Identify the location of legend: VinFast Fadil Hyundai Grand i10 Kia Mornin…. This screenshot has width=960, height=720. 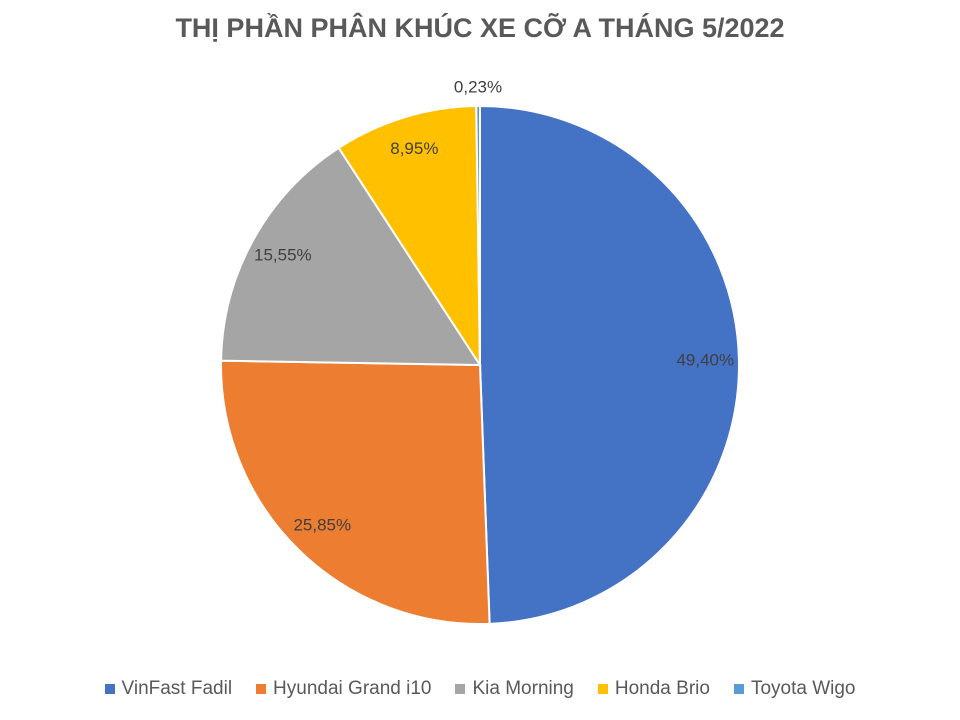
(480, 689).